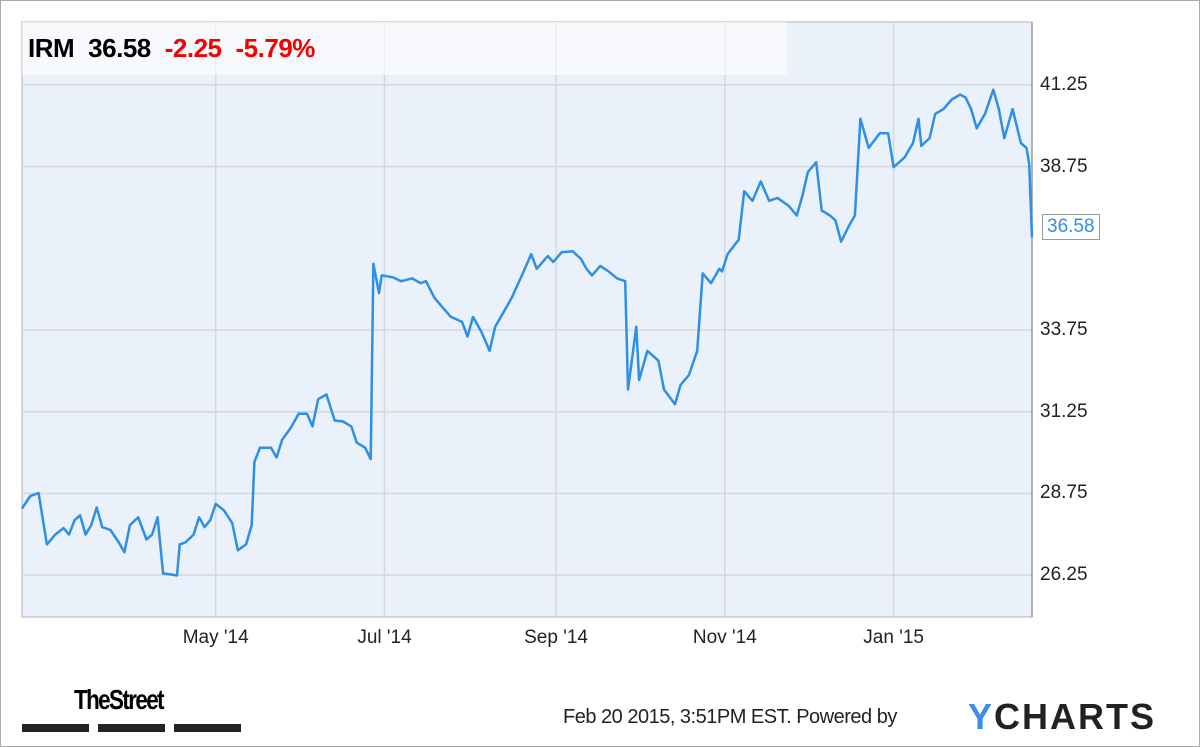 The width and height of the screenshot is (1200, 747). What do you see at coordinates (404, 48) in the screenshot?
I see `quote-header: IRM 36.58 -2.25 -5.79%` at bounding box center [404, 48].